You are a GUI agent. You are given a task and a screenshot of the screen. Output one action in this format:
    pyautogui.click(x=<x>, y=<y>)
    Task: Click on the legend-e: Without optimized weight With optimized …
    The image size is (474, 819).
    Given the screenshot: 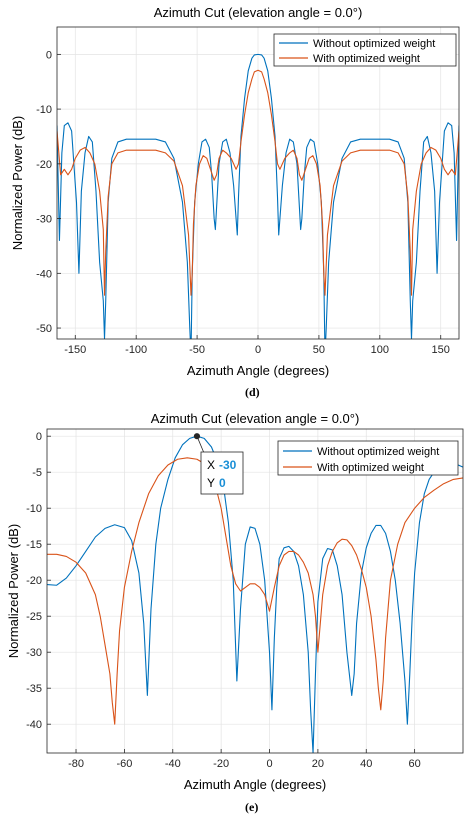 What is the action you would take?
    pyautogui.click(x=368, y=458)
    